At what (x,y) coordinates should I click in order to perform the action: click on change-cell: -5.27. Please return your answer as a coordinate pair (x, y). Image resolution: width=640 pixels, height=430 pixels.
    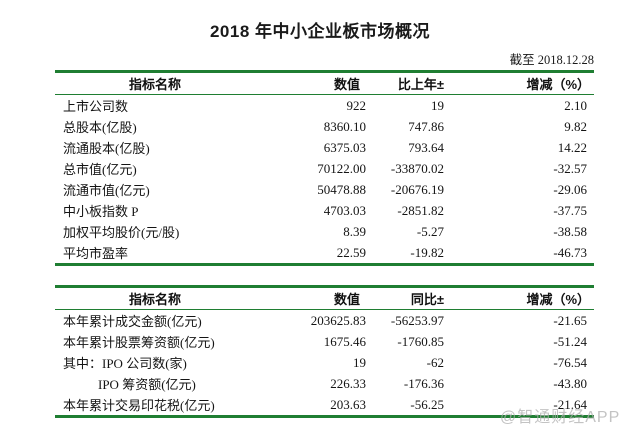
    Looking at the image, I should click on (430, 231).